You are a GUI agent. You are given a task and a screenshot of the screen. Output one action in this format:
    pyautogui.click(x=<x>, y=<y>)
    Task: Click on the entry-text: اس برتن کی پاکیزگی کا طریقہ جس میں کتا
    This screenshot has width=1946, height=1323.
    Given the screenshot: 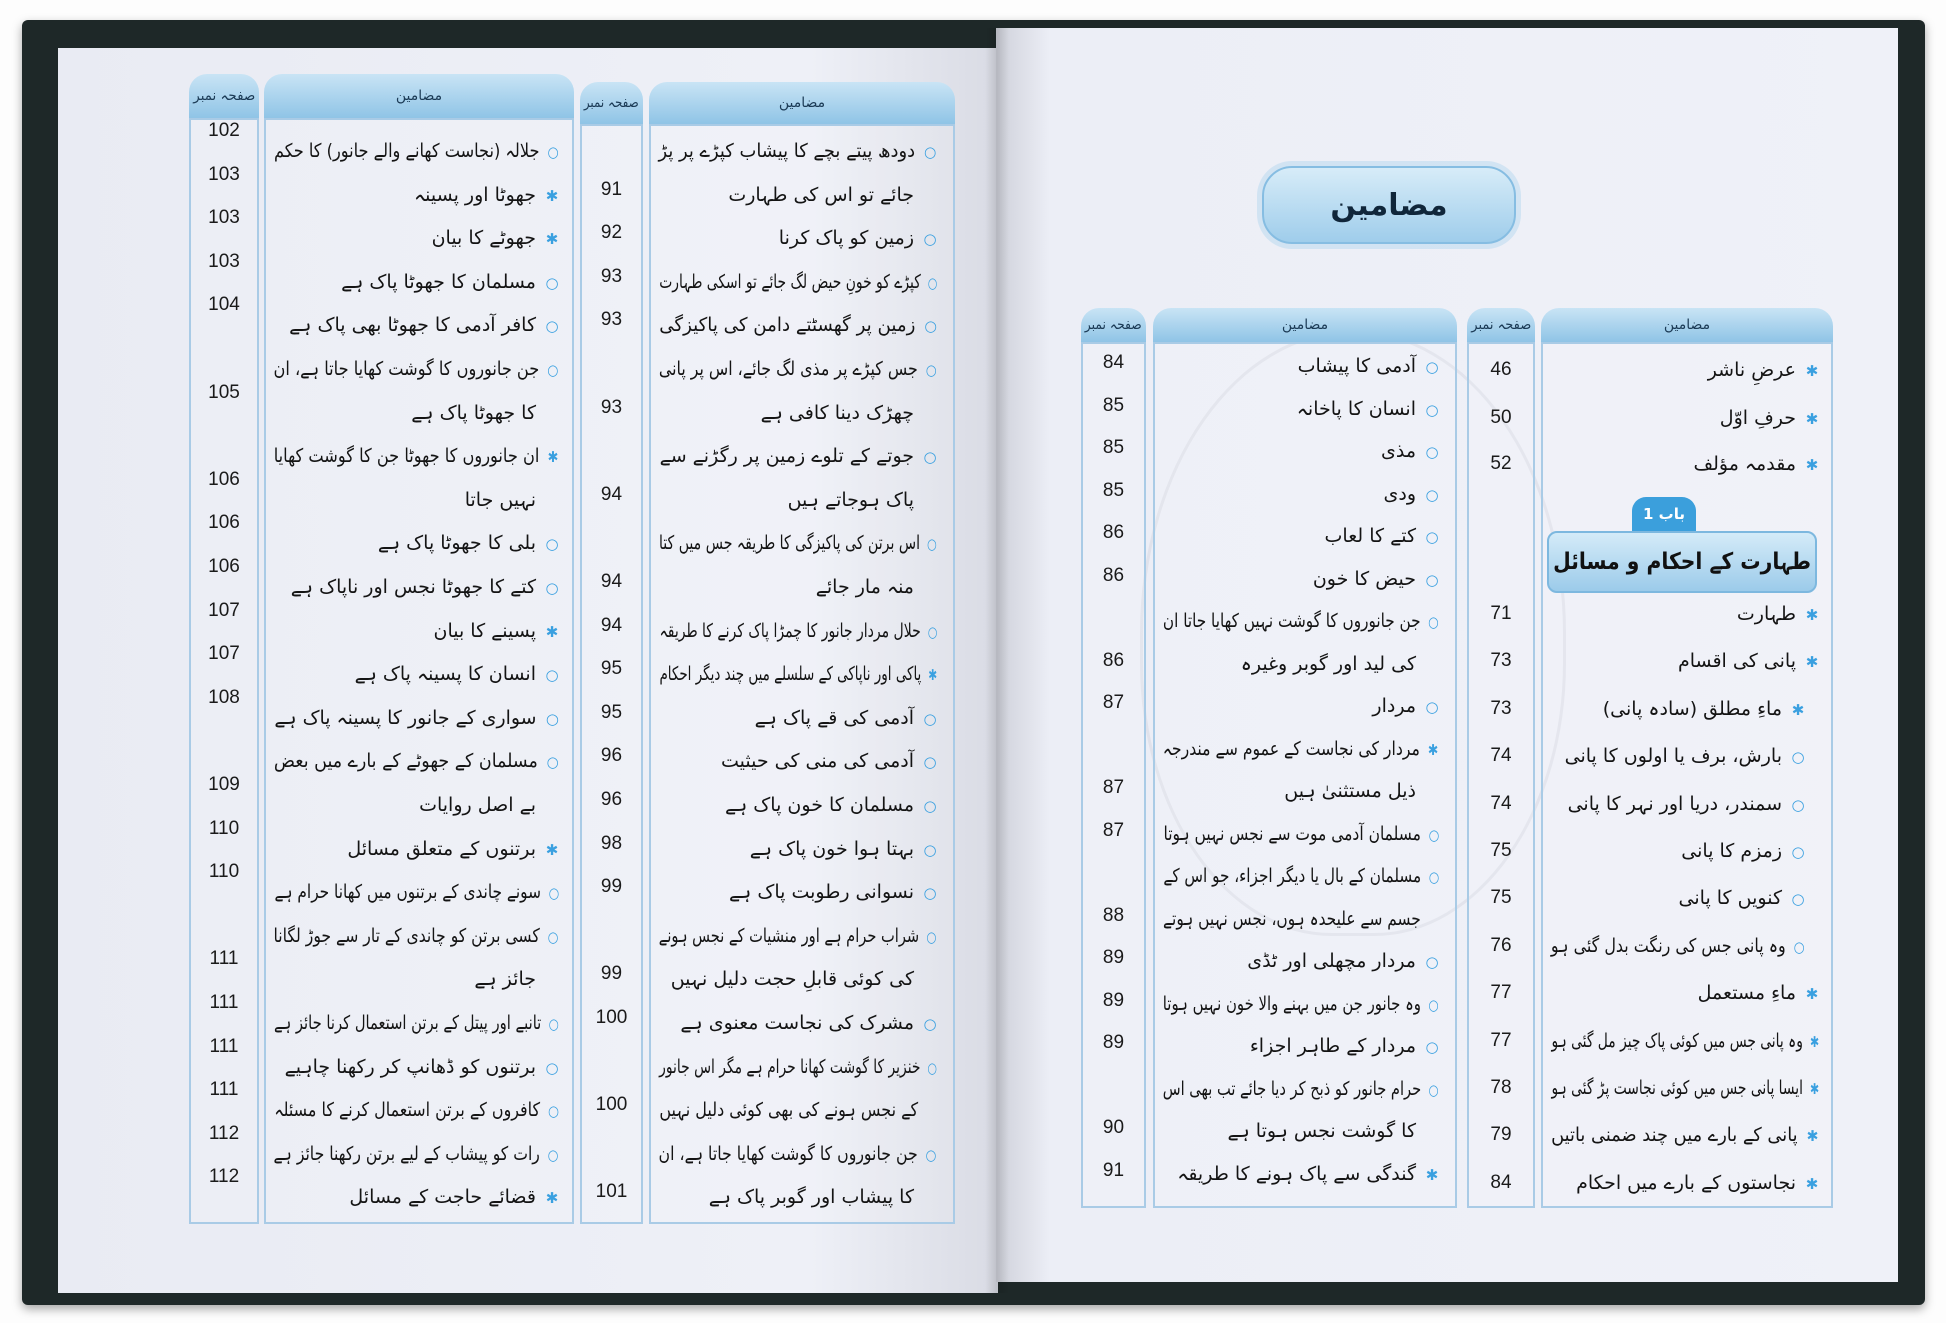 What is the action you would take?
    pyautogui.click(x=790, y=543)
    